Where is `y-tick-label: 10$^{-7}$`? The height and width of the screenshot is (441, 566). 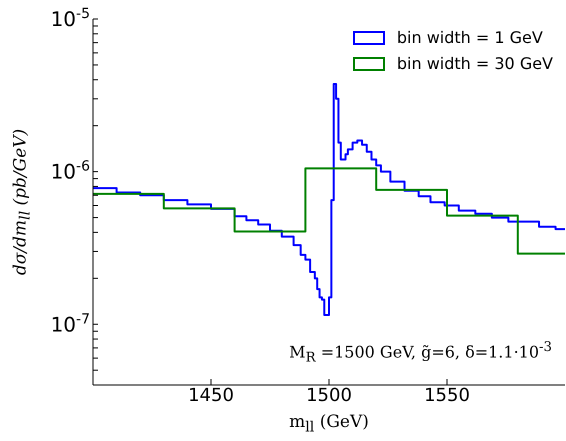 y-tick-label: 10$^{-7}$ is located at coordinates (70, 323).